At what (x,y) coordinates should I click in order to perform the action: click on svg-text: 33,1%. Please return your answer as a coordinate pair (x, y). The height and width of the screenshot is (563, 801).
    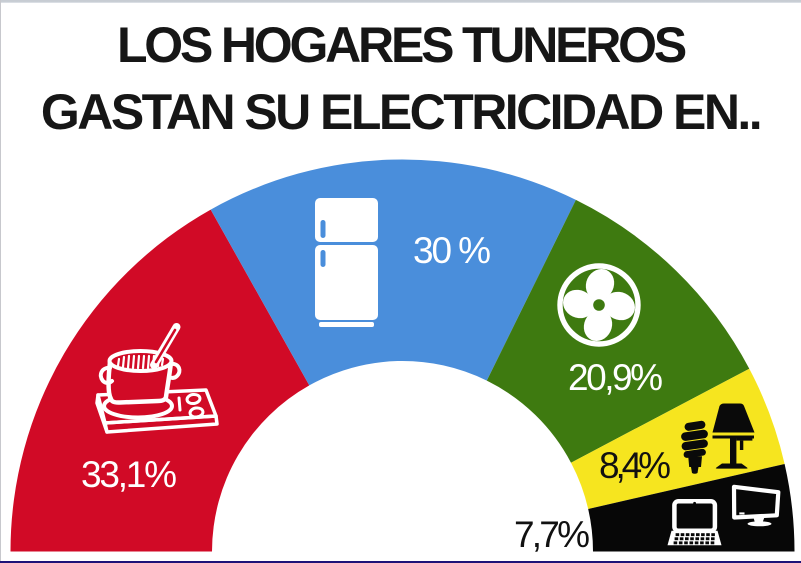
    Looking at the image, I should click on (129, 474).